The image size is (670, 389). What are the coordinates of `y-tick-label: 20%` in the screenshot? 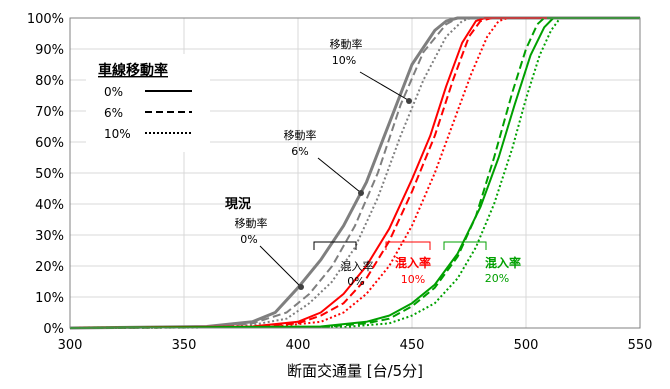 It's located at (49, 267).